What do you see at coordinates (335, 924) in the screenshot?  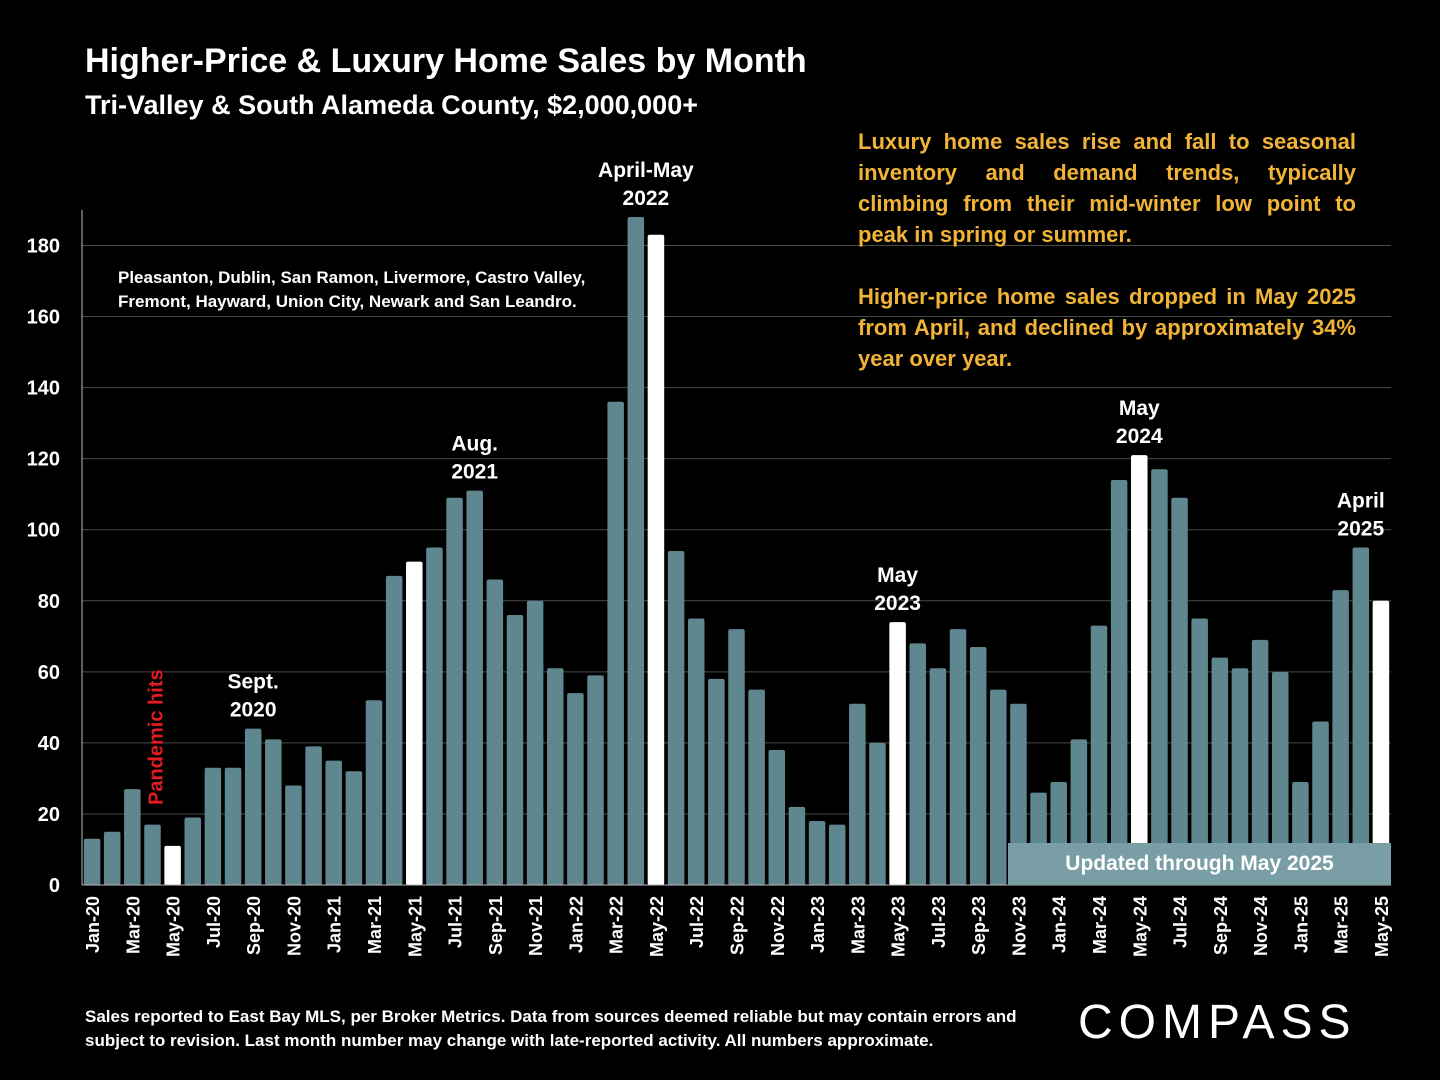 I see `x-tick-label: Jan-21` at bounding box center [335, 924].